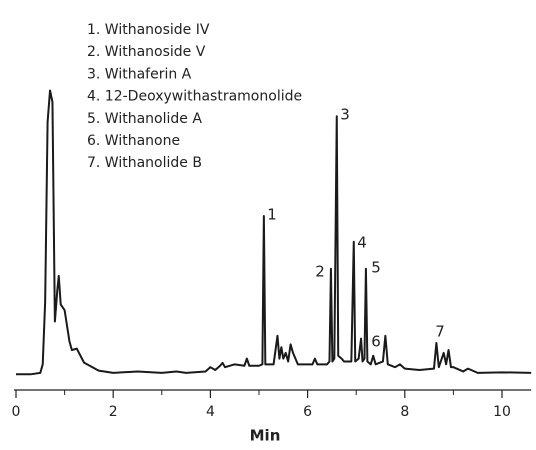 This screenshot has height=450, width=536. I want to click on legend-item: 7. Withanolide B, so click(144, 163).